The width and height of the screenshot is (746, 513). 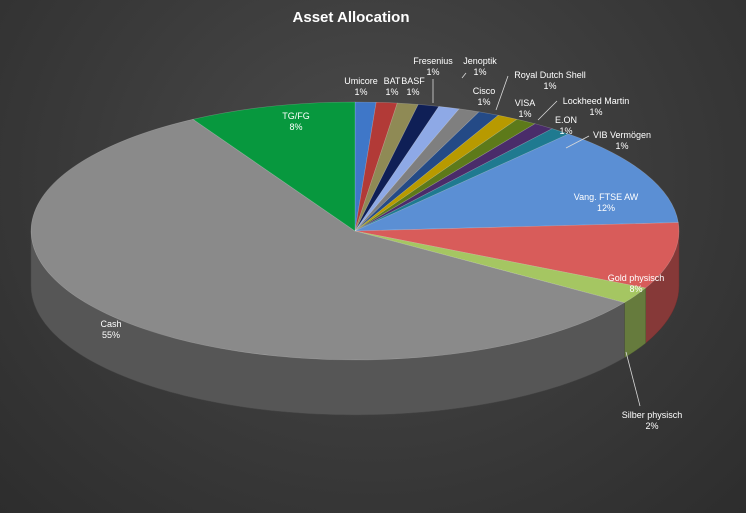 What do you see at coordinates (464, 75) in the screenshot?
I see `leader-line-jenoptik` at bounding box center [464, 75].